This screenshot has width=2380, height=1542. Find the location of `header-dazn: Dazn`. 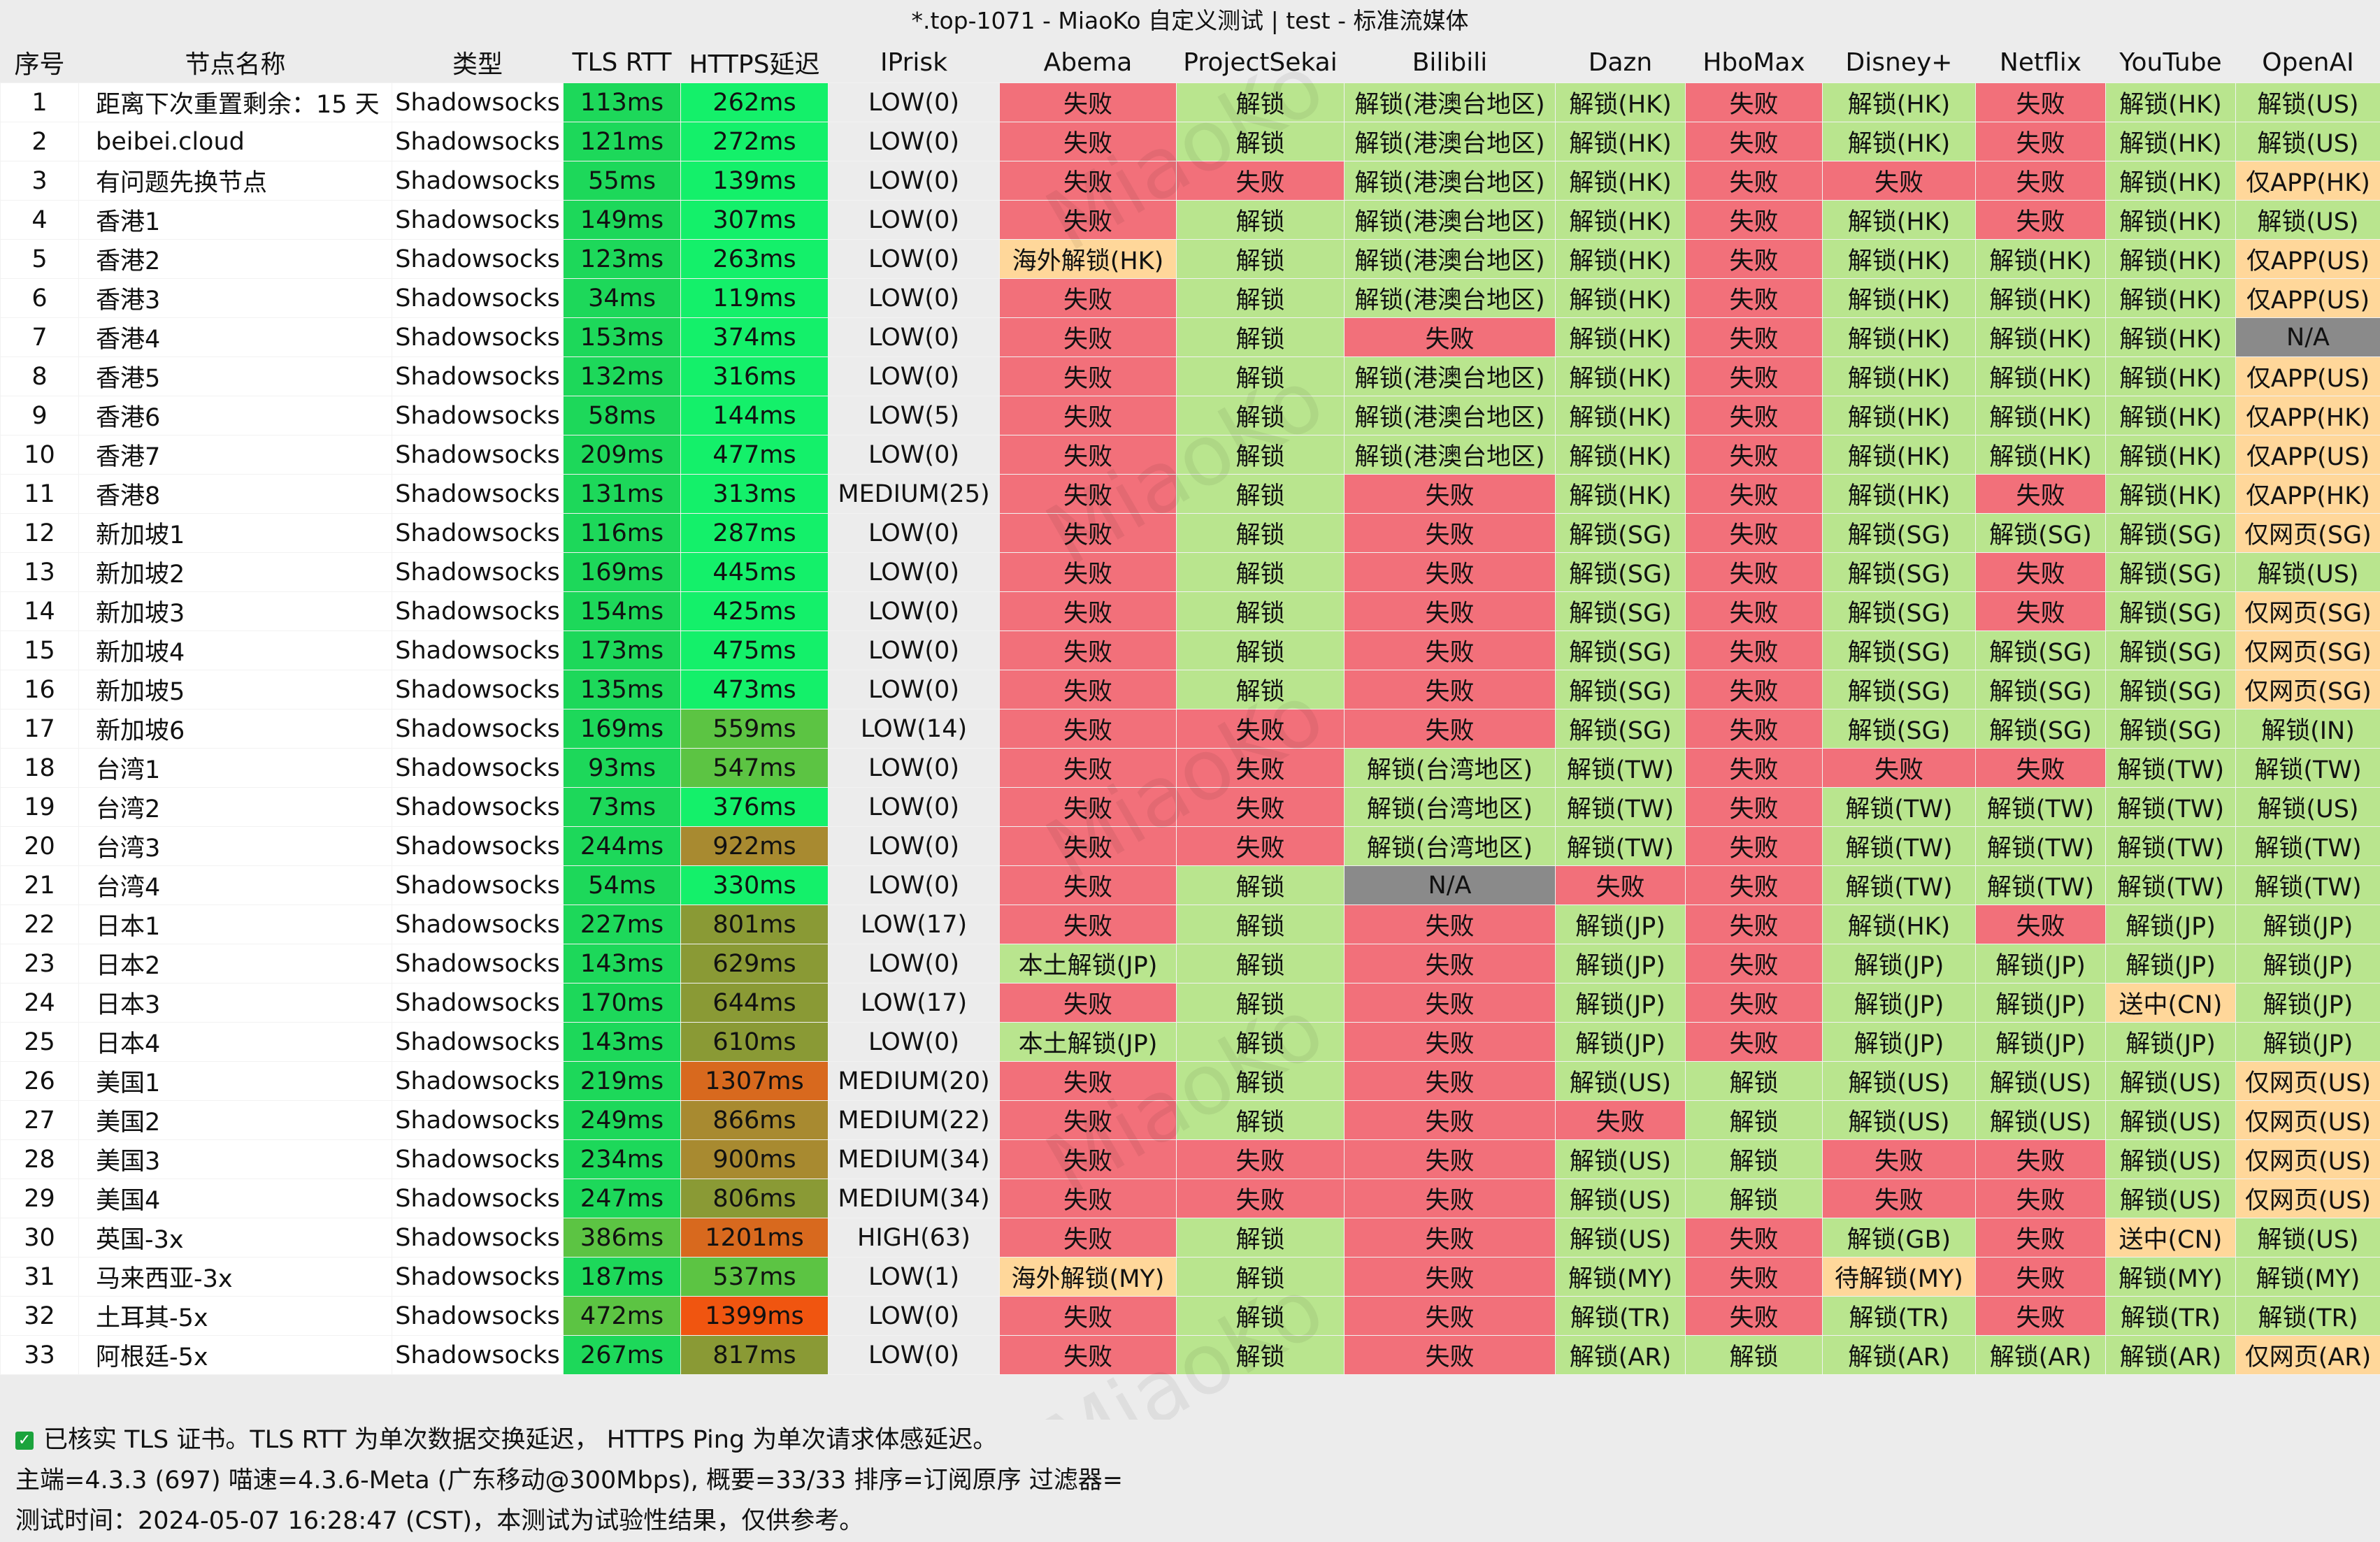

header-dazn: Dazn is located at coordinates (1620, 62).